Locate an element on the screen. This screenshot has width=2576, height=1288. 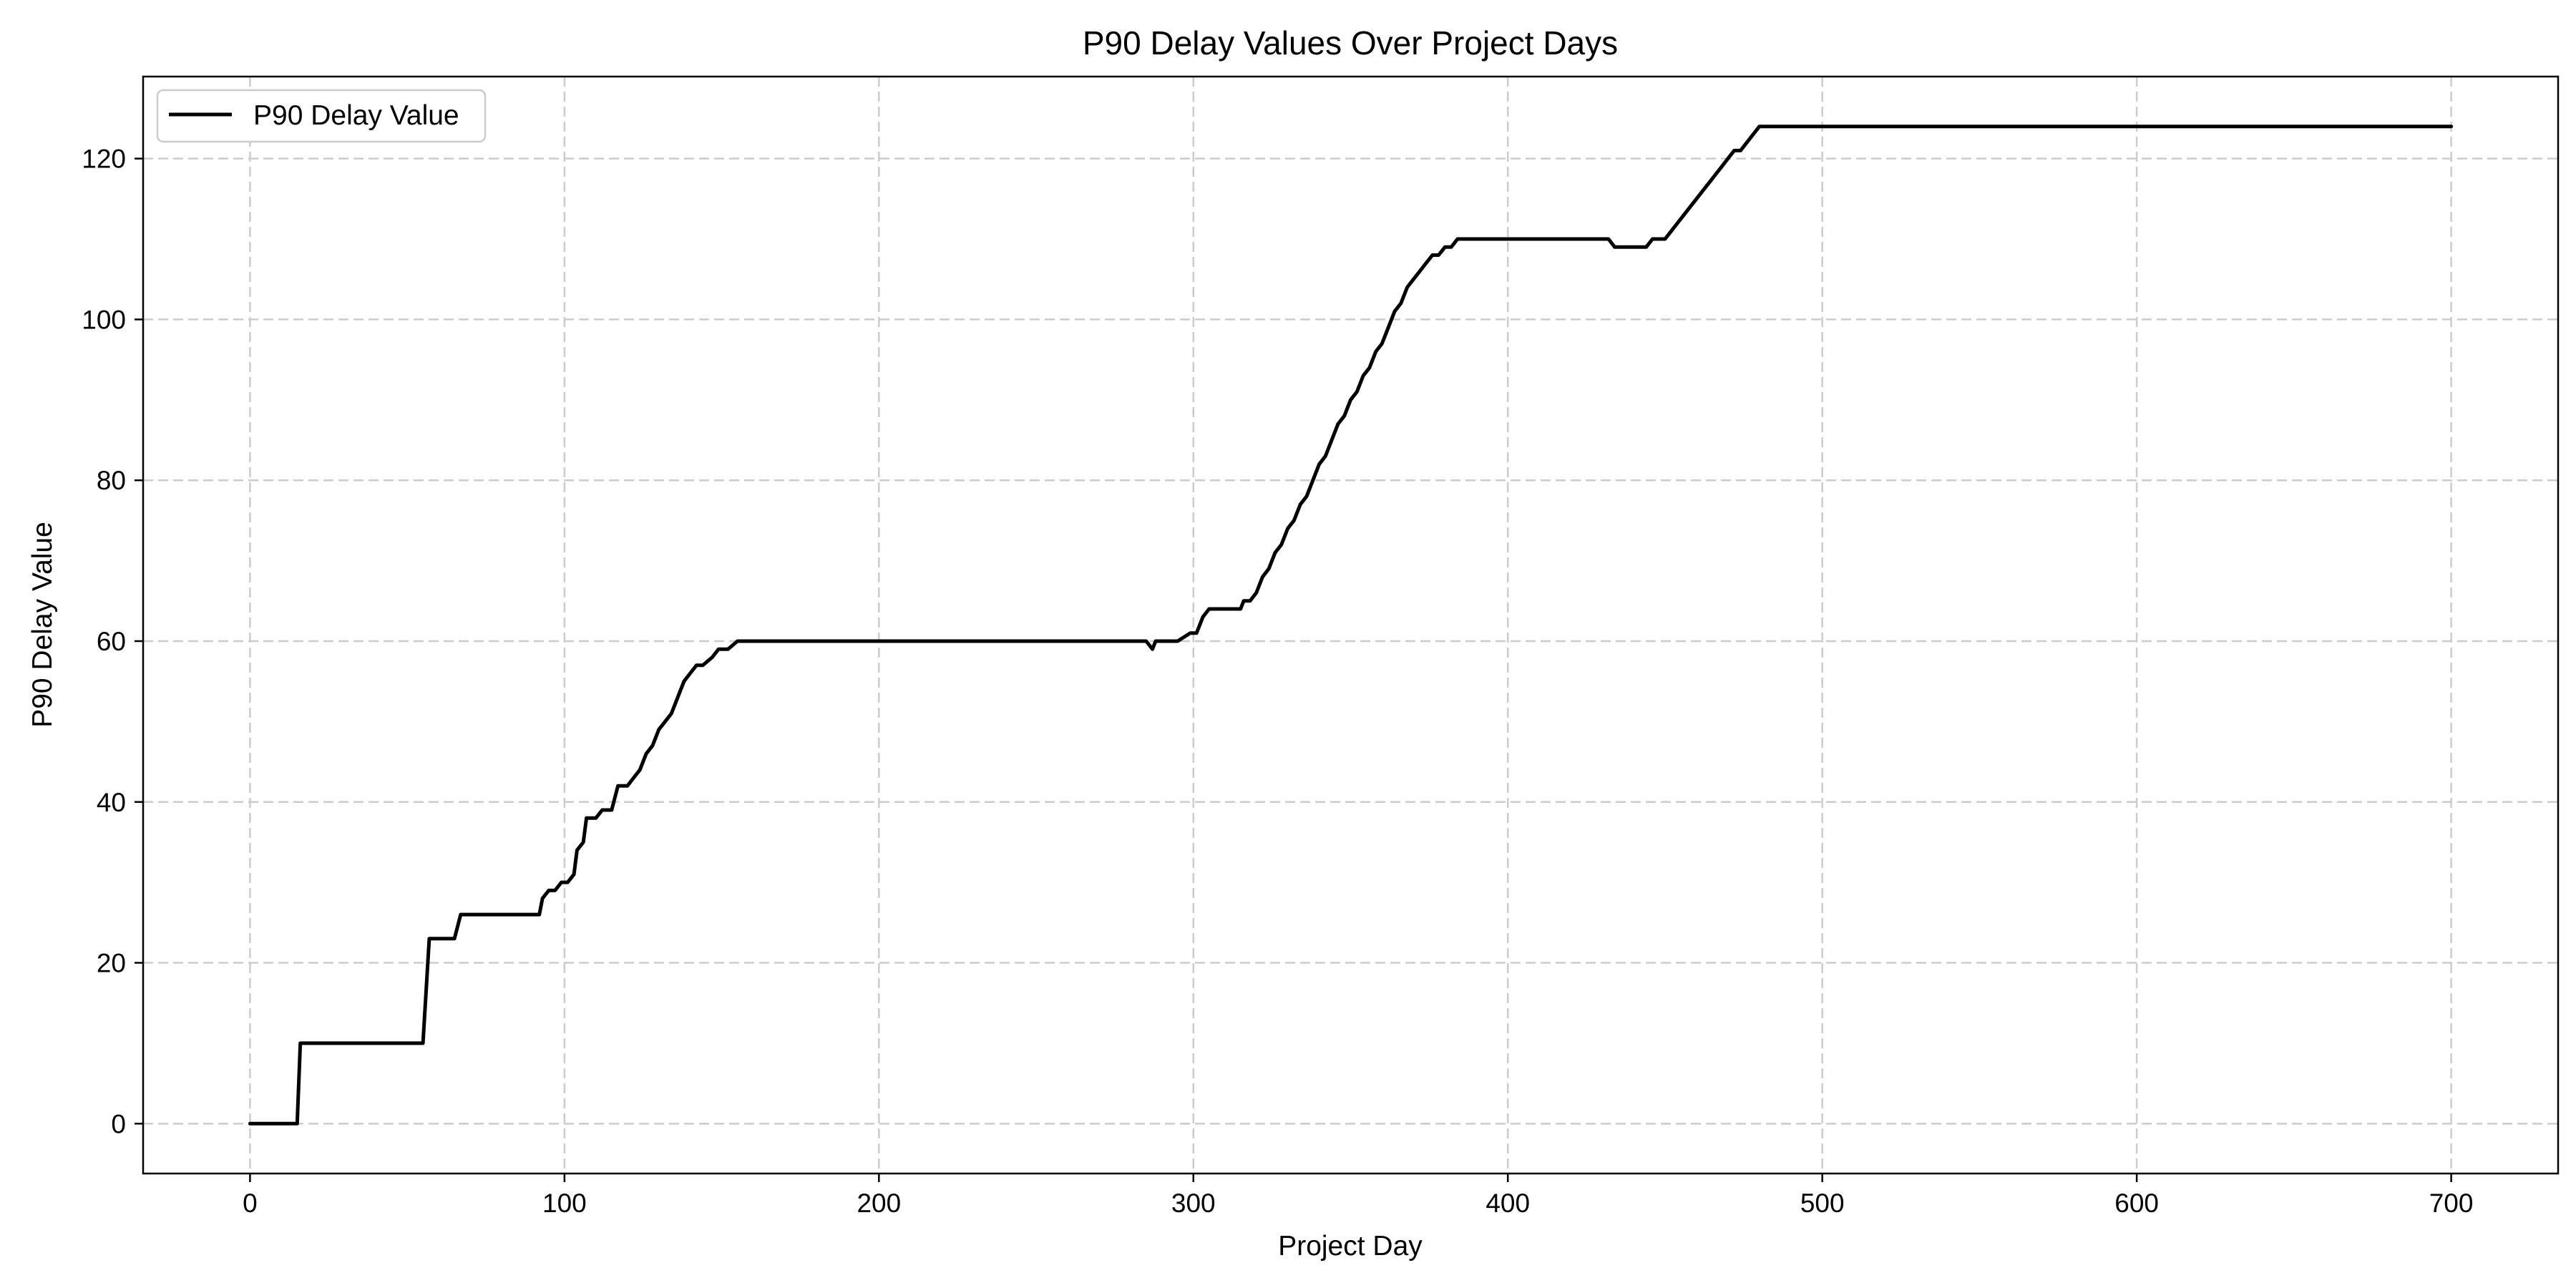
chart-title: P90 Delay Values Over Project Days is located at coordinates (1350, 43).